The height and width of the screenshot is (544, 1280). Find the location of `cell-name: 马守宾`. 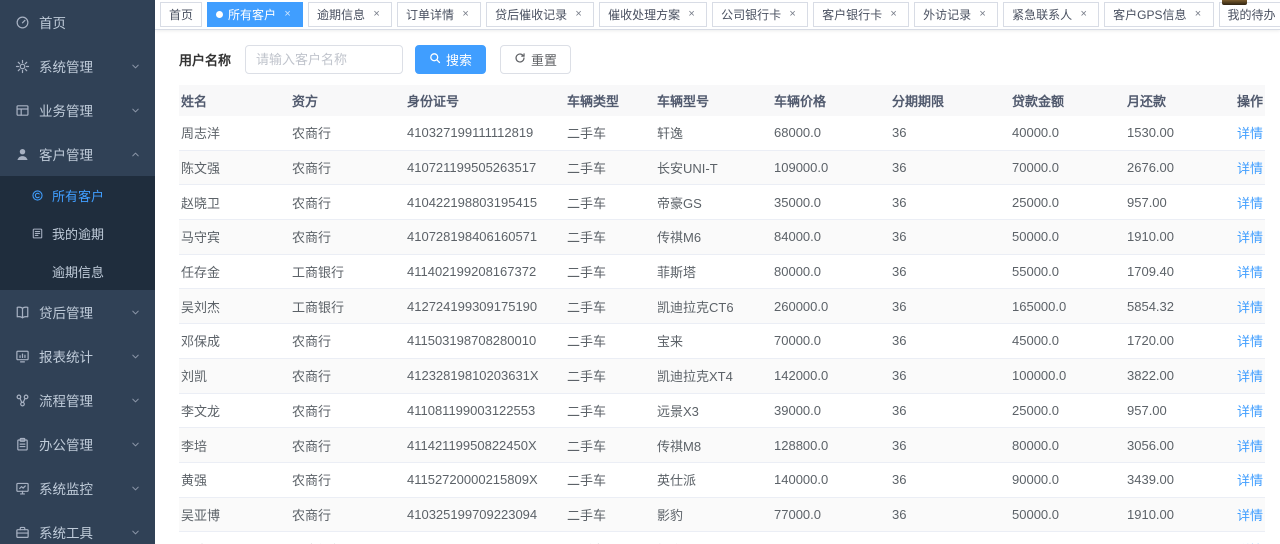

cell-name: 马守宾 is located at coordinates (201, 238).